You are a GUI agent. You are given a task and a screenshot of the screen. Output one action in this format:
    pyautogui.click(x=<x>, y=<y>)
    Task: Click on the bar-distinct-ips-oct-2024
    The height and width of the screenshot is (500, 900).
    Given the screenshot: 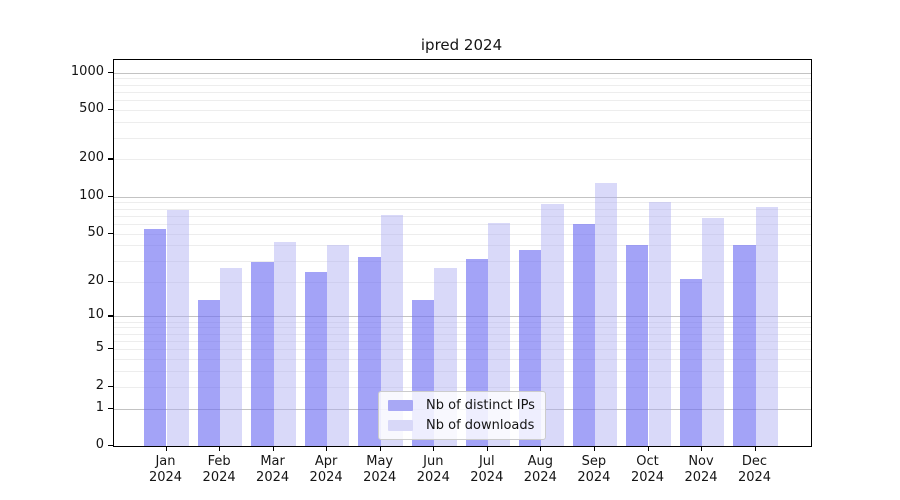 What is the action you would take?
    pyautogui.click(x=637, y=345)
    